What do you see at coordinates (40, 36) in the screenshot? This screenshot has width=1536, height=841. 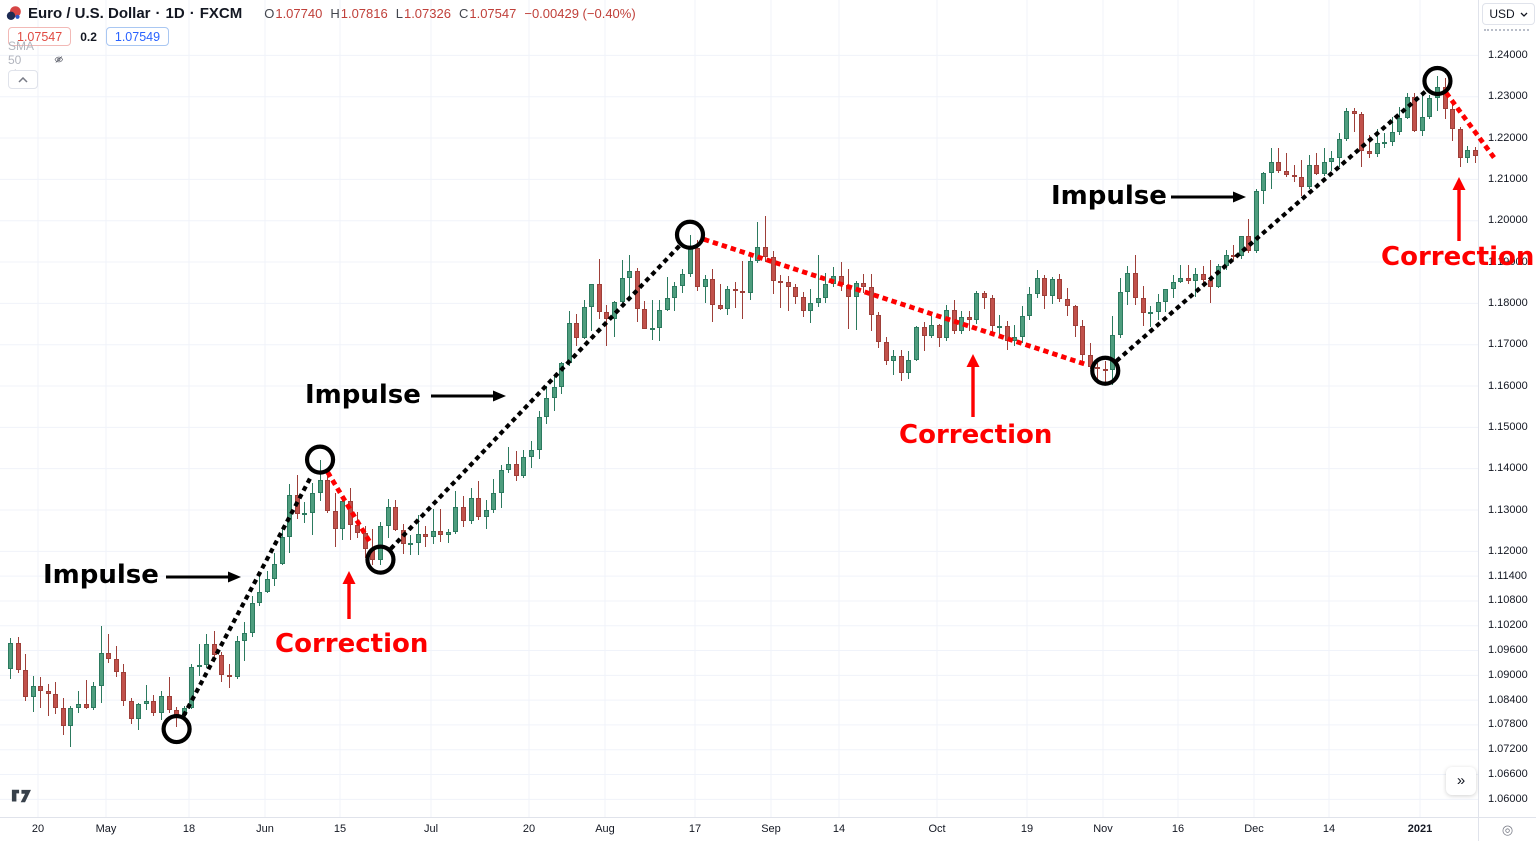 I see `sell-button: 1.07547` at bounding box center [40, 36].